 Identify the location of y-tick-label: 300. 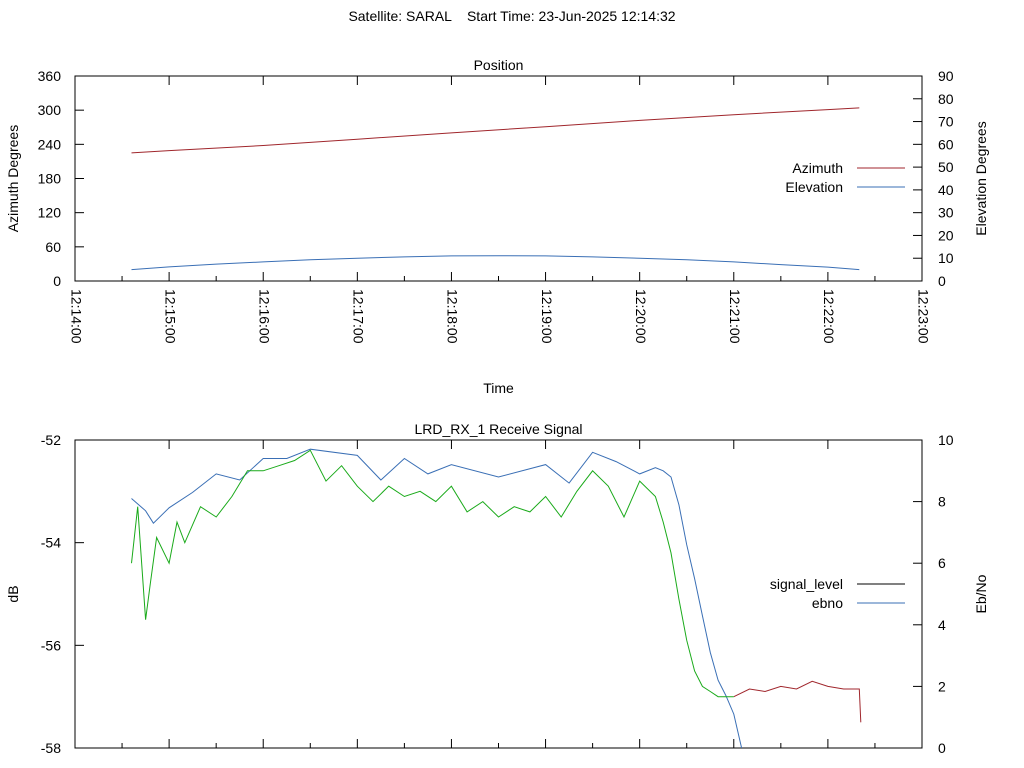
(50, 110).